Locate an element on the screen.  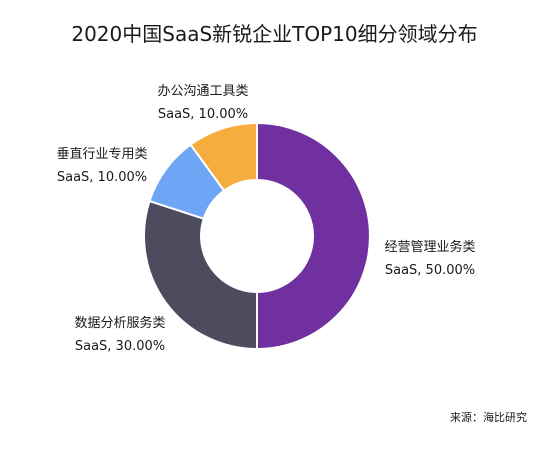
slice-label-value-1: SaaS, 50.00% is located at coordinates (430, 270).